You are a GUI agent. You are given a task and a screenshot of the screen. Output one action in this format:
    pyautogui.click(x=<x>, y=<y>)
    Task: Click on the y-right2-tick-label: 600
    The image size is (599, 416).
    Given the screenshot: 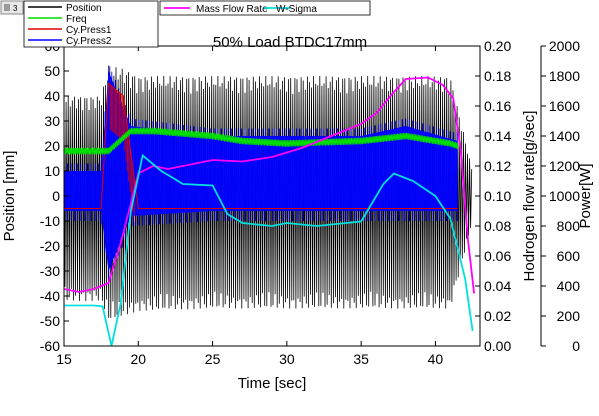 What is the action you would take?
    pyautogui.click(x=569, y=256)
    